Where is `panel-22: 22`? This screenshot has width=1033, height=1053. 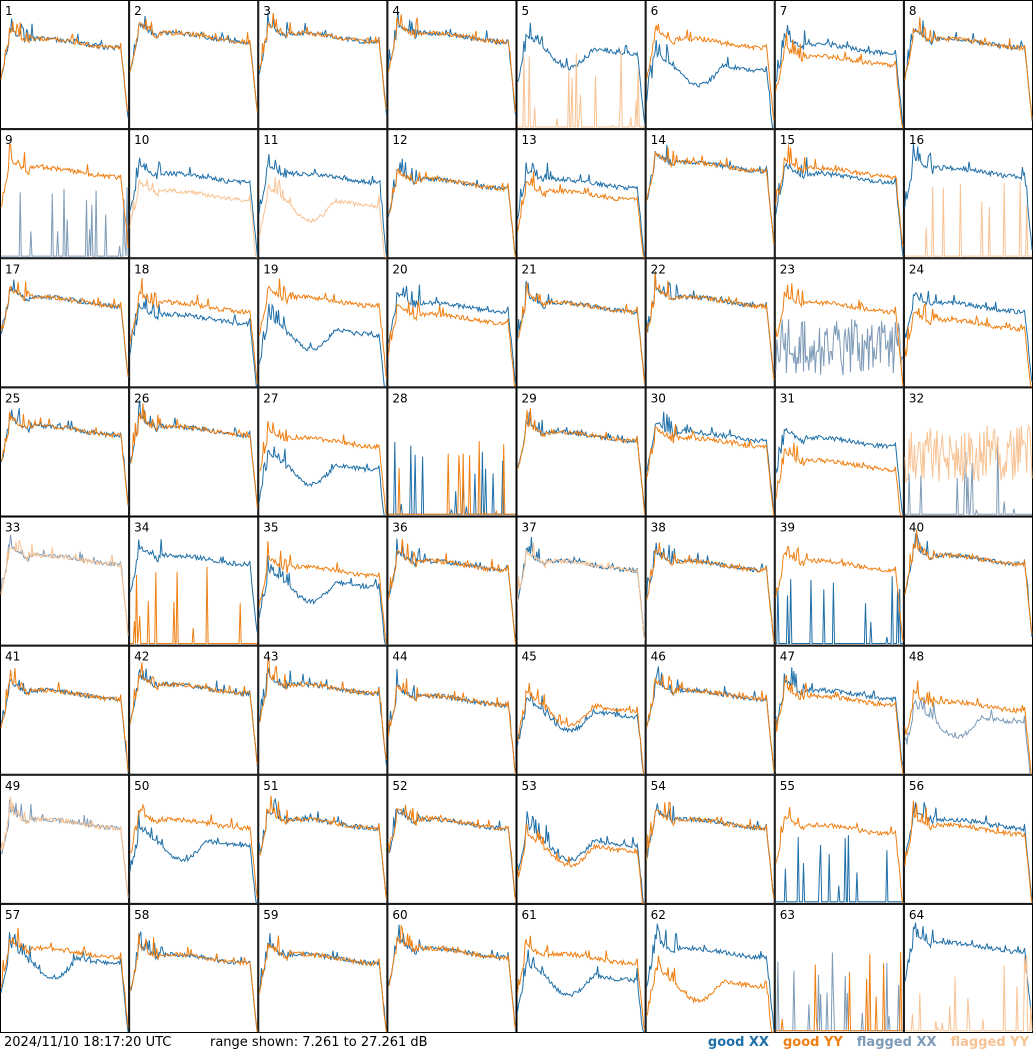 panel-22: 22 is located at coordinates (710, 323).